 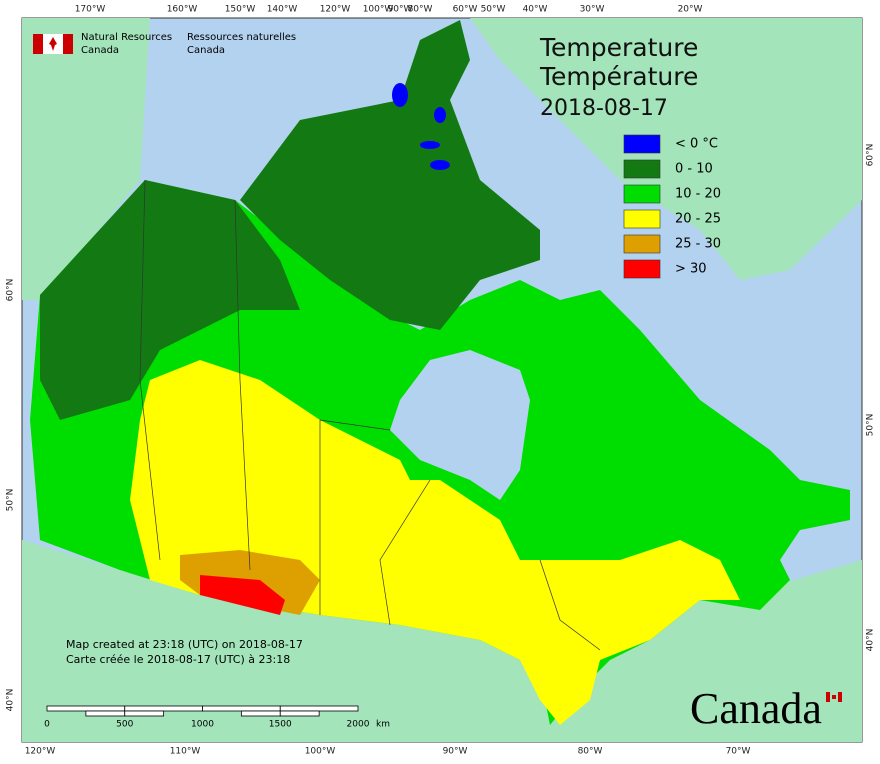 I want to click on scale-label: 0, so click(x=47, y=725).